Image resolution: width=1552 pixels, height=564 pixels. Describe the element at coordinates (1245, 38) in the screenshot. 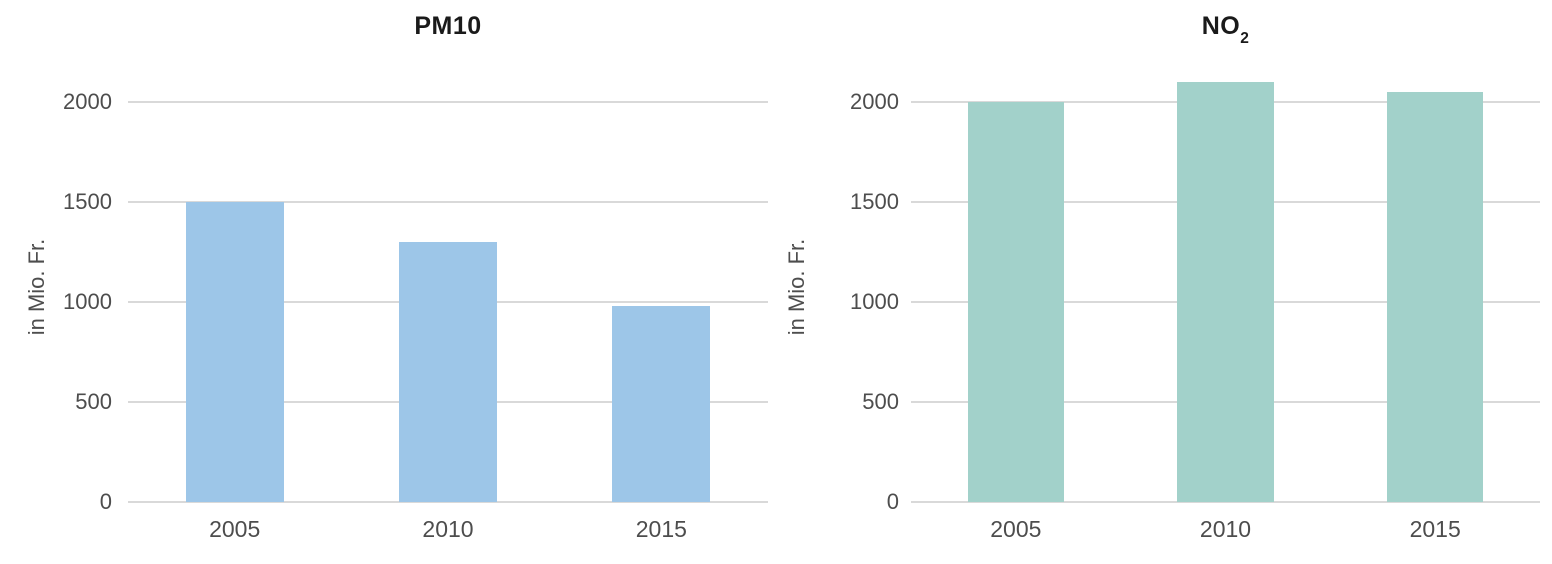

I see `chart-title-subscript: 2` at that location.